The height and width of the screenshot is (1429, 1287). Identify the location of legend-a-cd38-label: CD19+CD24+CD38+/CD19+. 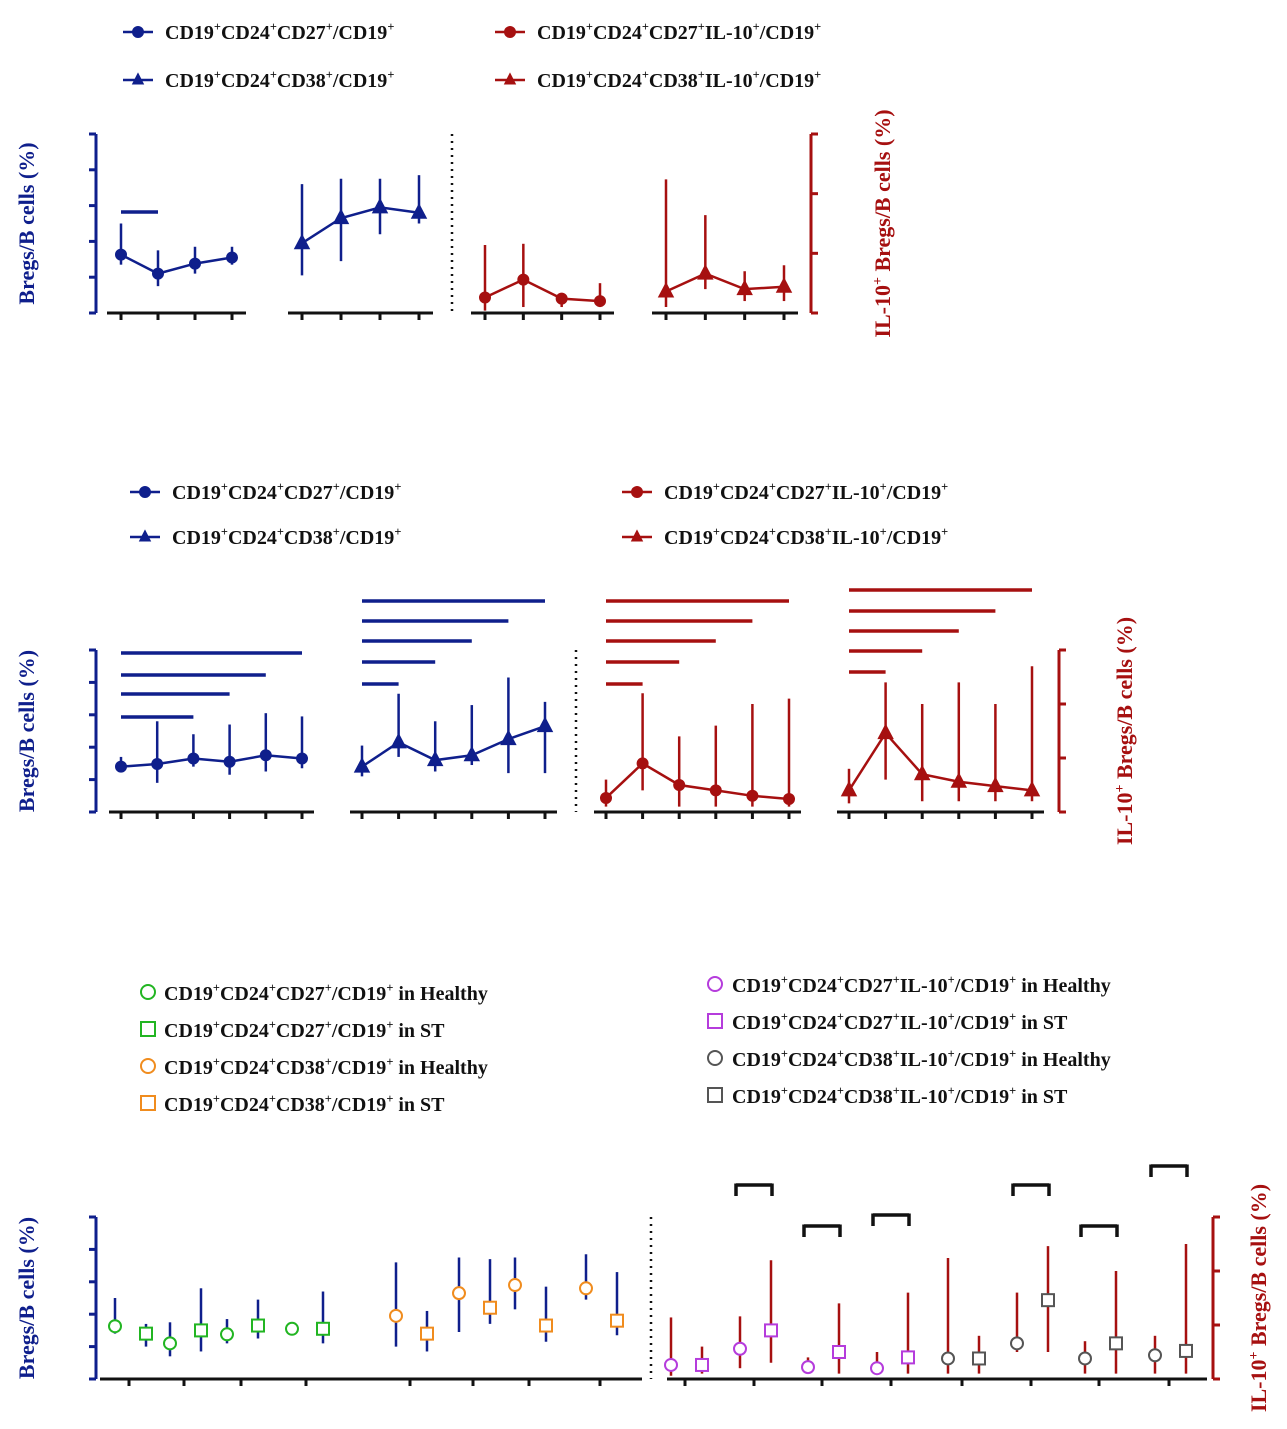
(279, 80).